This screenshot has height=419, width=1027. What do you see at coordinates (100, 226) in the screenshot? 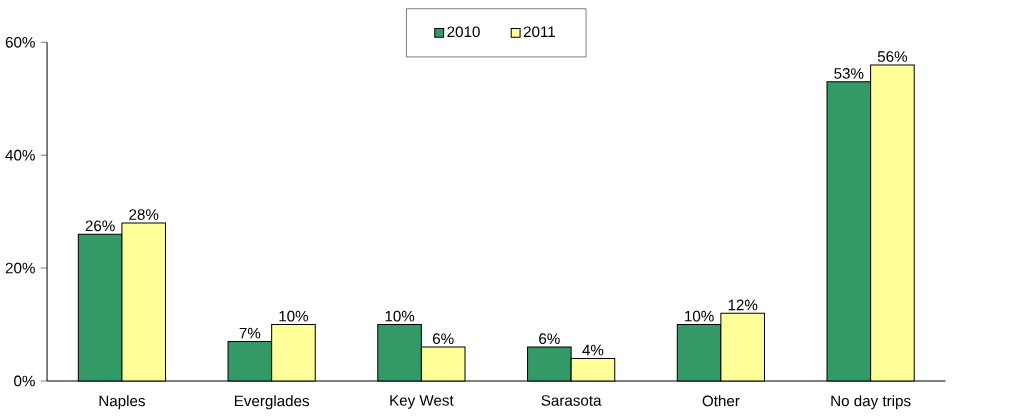
I see `data-label: 26%` at bounding box center [100, 226].